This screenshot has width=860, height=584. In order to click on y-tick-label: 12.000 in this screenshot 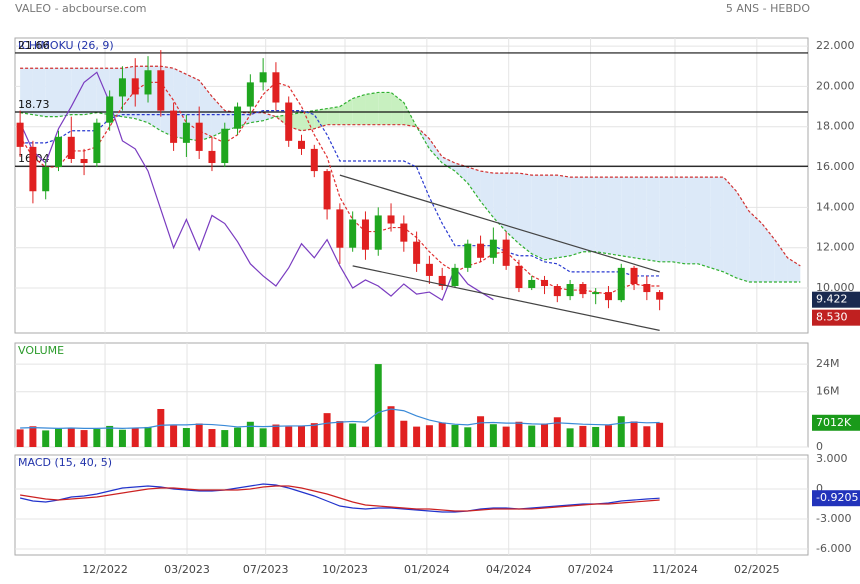, I will do `click(835, 247)`.